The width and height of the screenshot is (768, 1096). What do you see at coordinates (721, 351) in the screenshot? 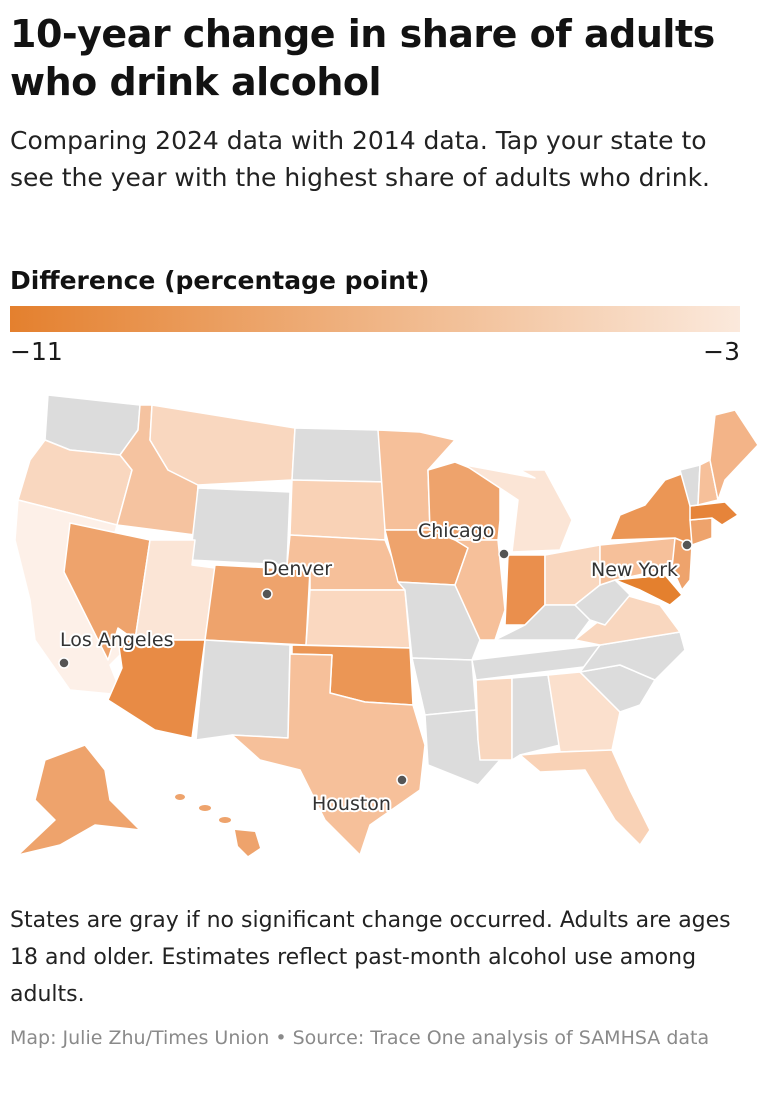
I see `legend-max-label: −3` at bounding box center [721, 351].